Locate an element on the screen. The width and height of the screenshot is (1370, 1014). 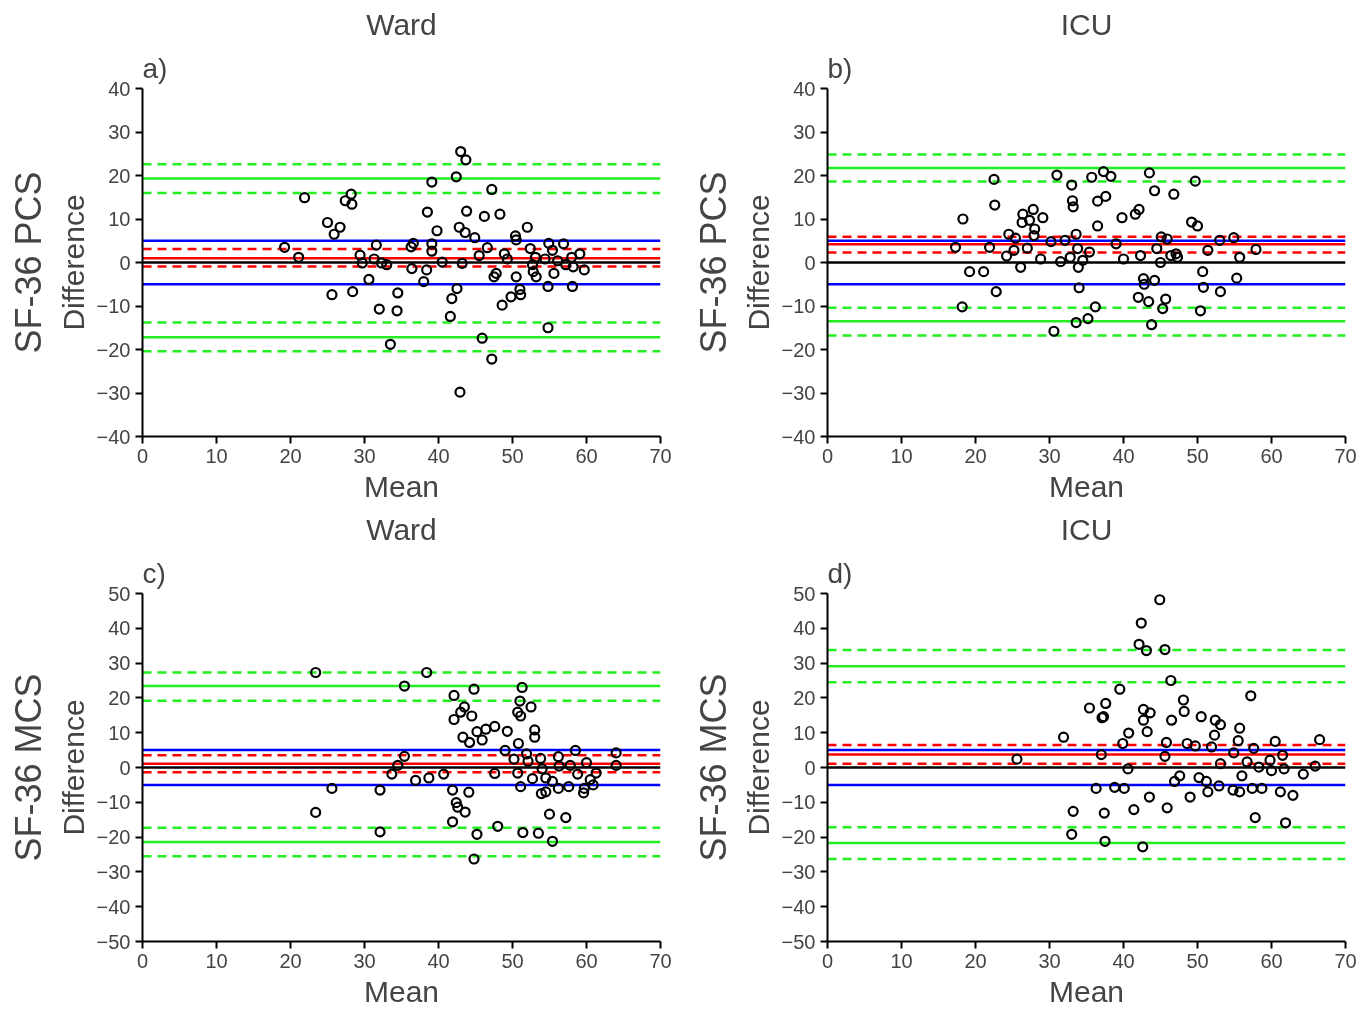
text: d) is located at coordinates (840, 573).